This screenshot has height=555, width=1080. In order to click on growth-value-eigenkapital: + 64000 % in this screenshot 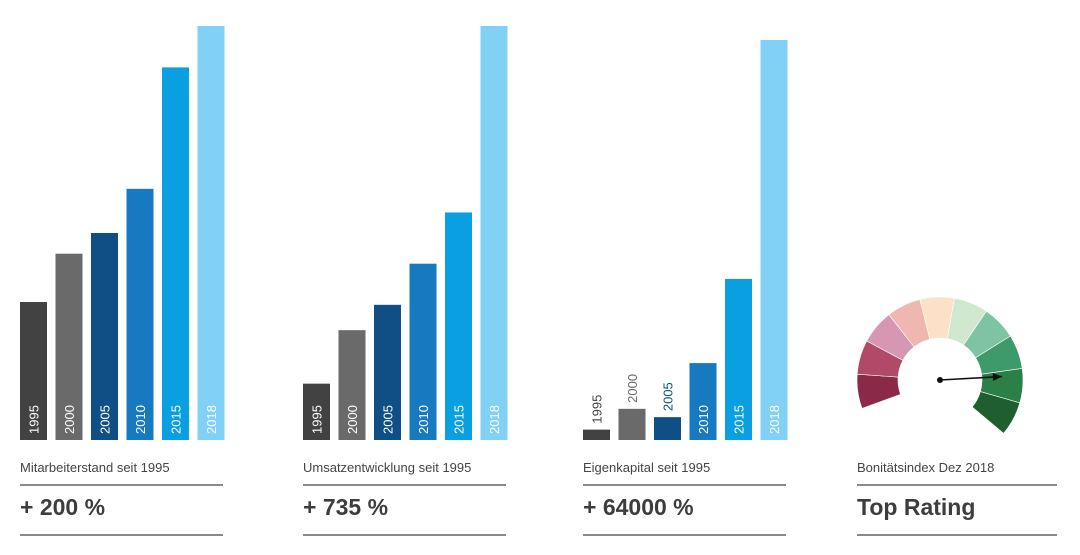, I will do `click(638, 507)`.